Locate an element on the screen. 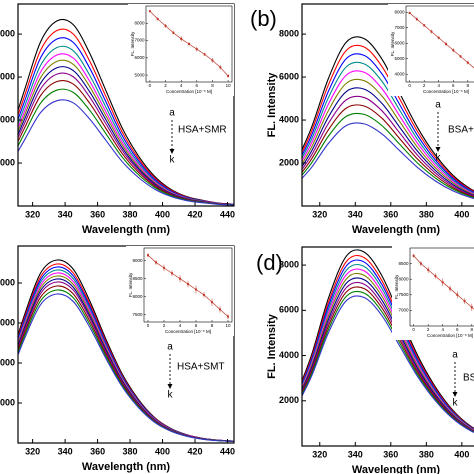 The height and width of the screenshot is (474, 474). inset-y-tick-label: 5000 is located at coordinates (399, 58).